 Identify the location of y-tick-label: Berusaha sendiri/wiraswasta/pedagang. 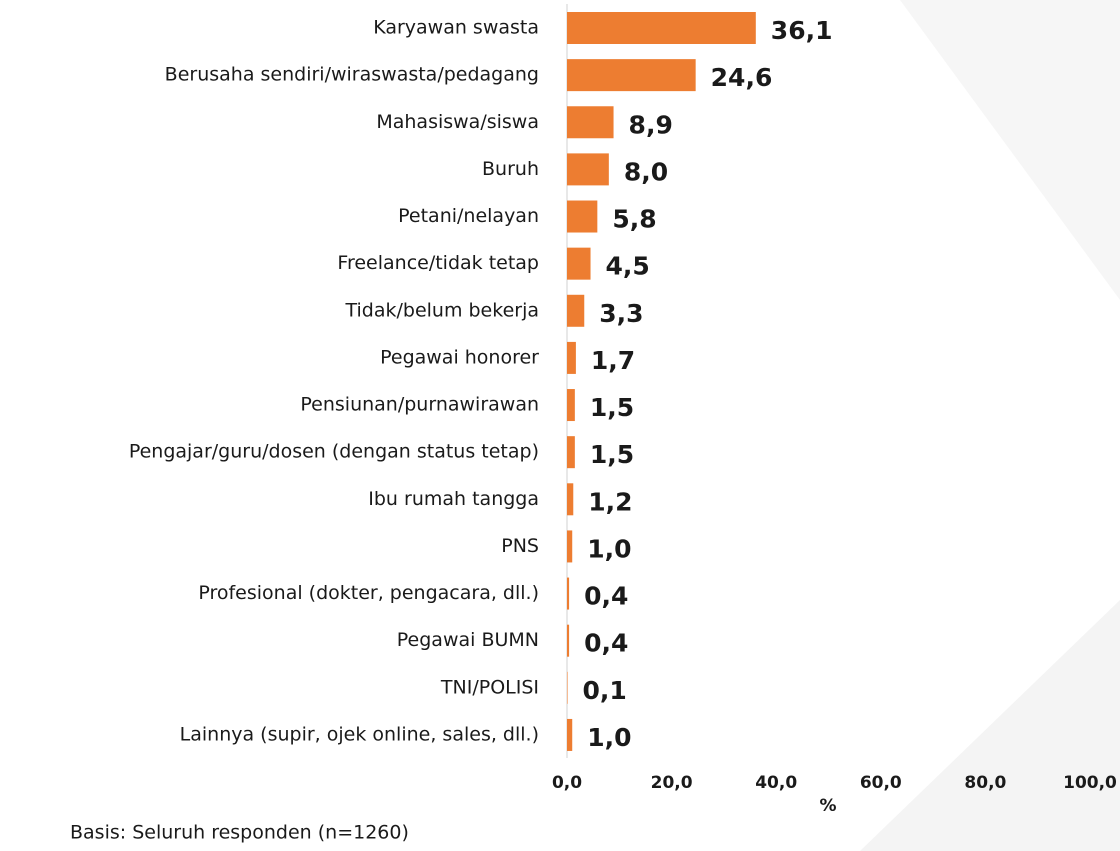
(352, 75).